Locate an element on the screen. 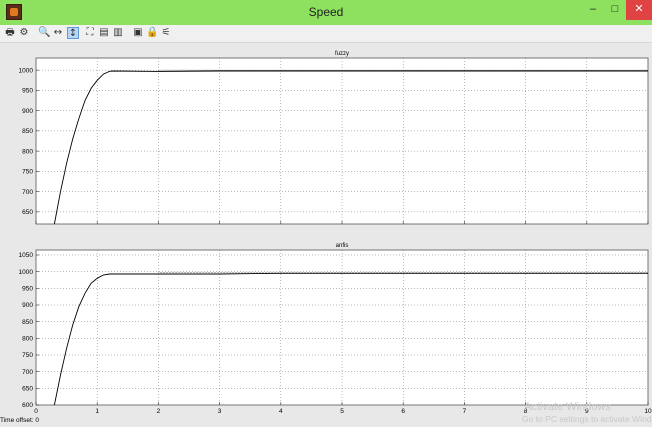  x-tick-label: 1 is located at coordinates (97, 411).